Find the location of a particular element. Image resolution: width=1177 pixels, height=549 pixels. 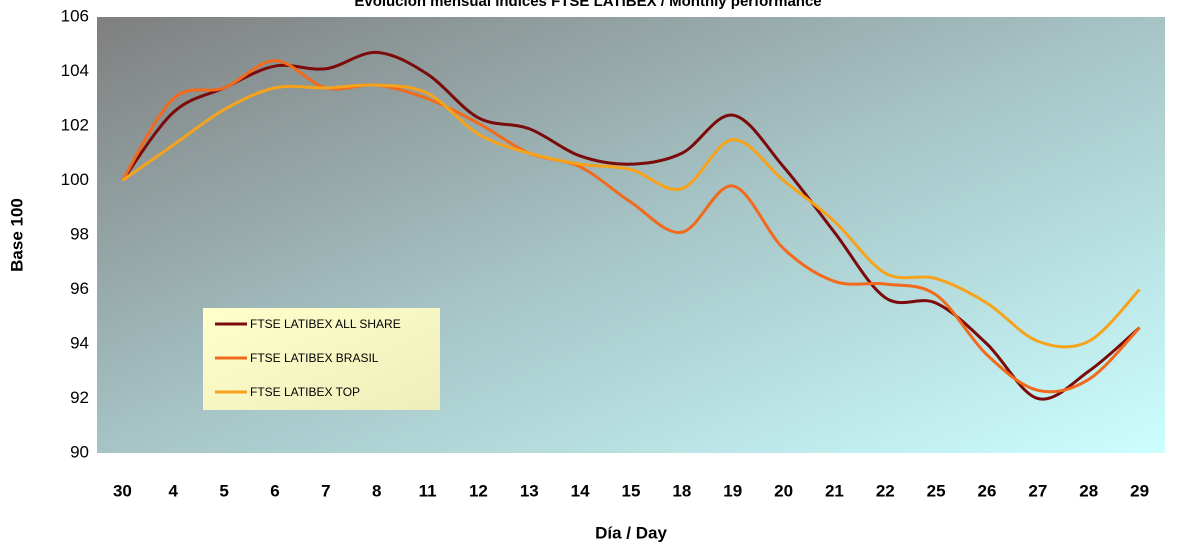

x-tick-label: 14 is located at coordinates (580, 490).